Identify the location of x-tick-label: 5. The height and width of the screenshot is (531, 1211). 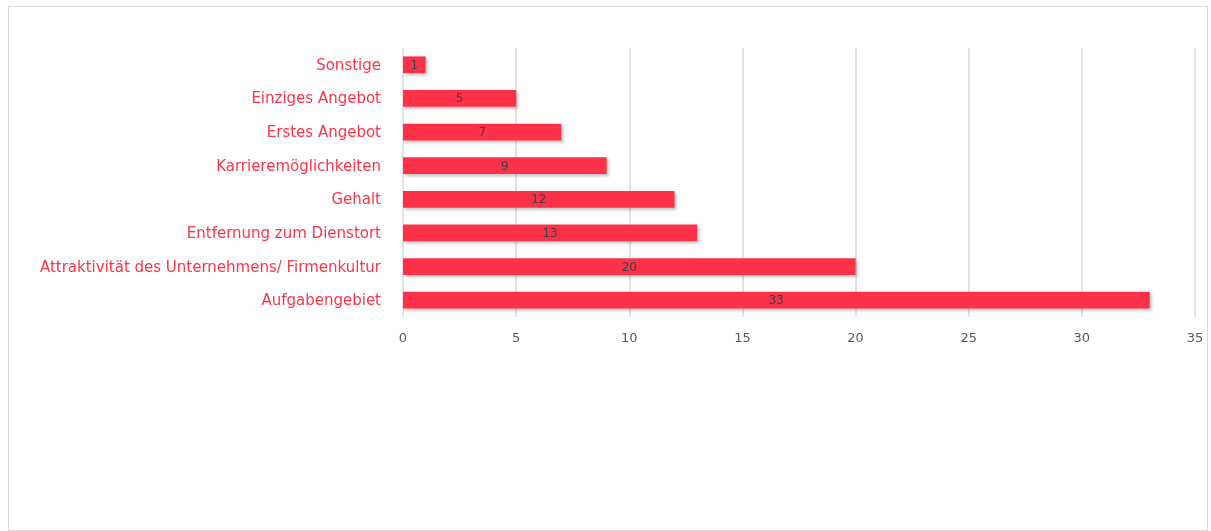
(516, 337).